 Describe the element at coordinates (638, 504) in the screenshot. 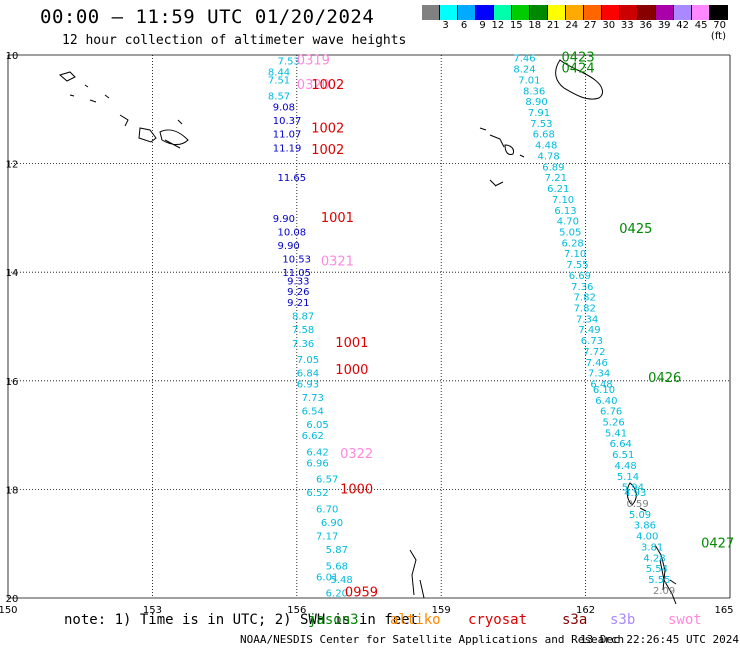

I see `swh-value-label: 0.59` at that location.